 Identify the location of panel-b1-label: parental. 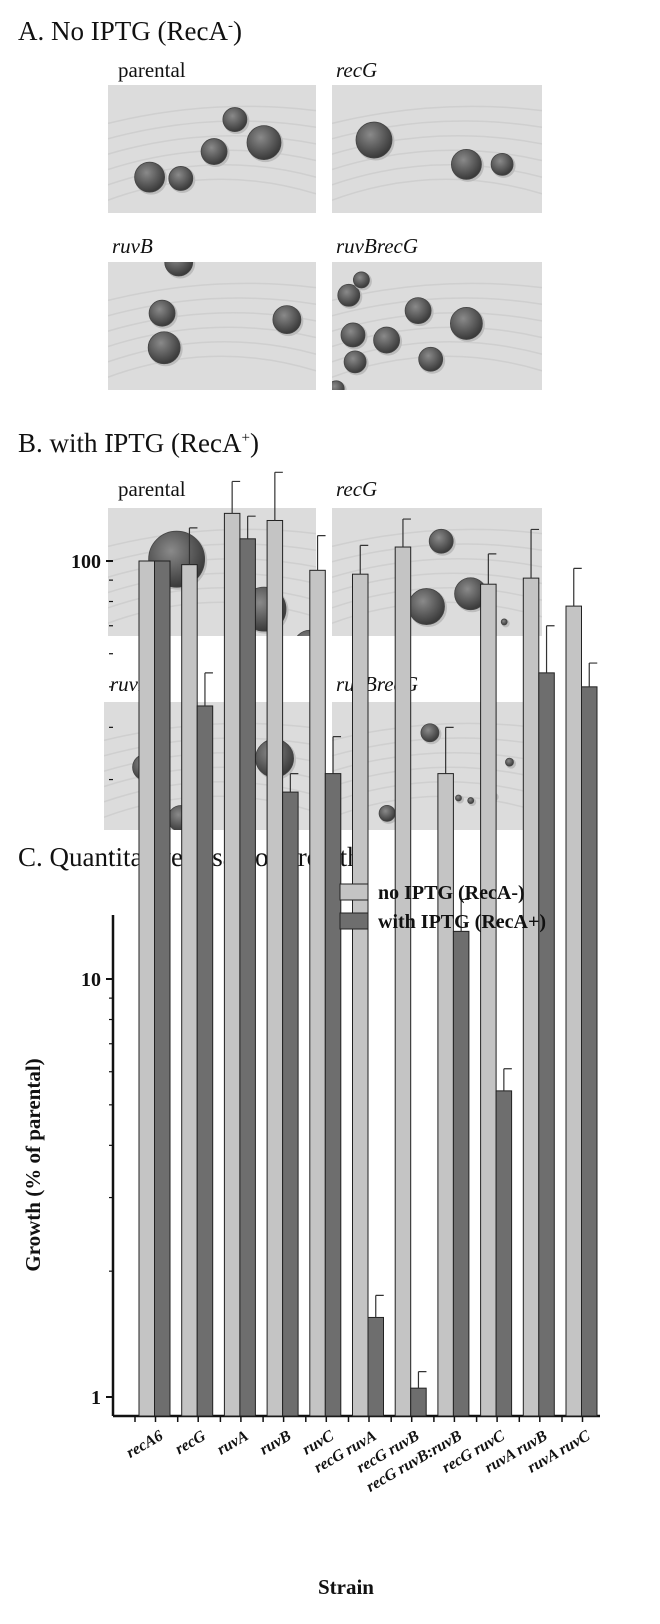
(152, 489).